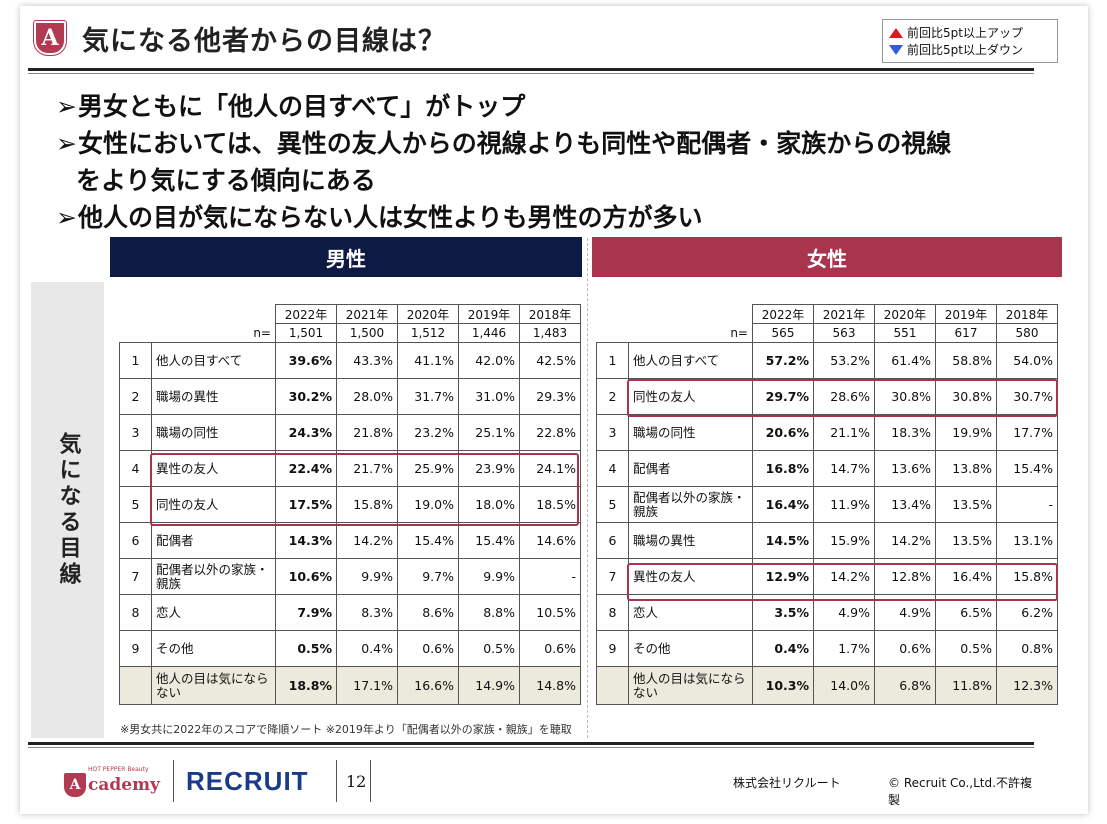 The height and width of the screenshot is (824, 1107). I want to click on row-item: 職場の異性, so click(213, 396).